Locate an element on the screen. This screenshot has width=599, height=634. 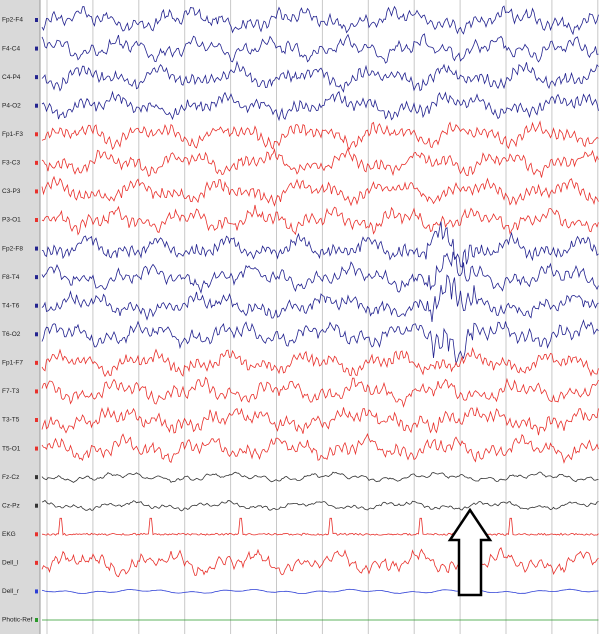
channel-label: C3-P3 is located at coordinates (11, 191).